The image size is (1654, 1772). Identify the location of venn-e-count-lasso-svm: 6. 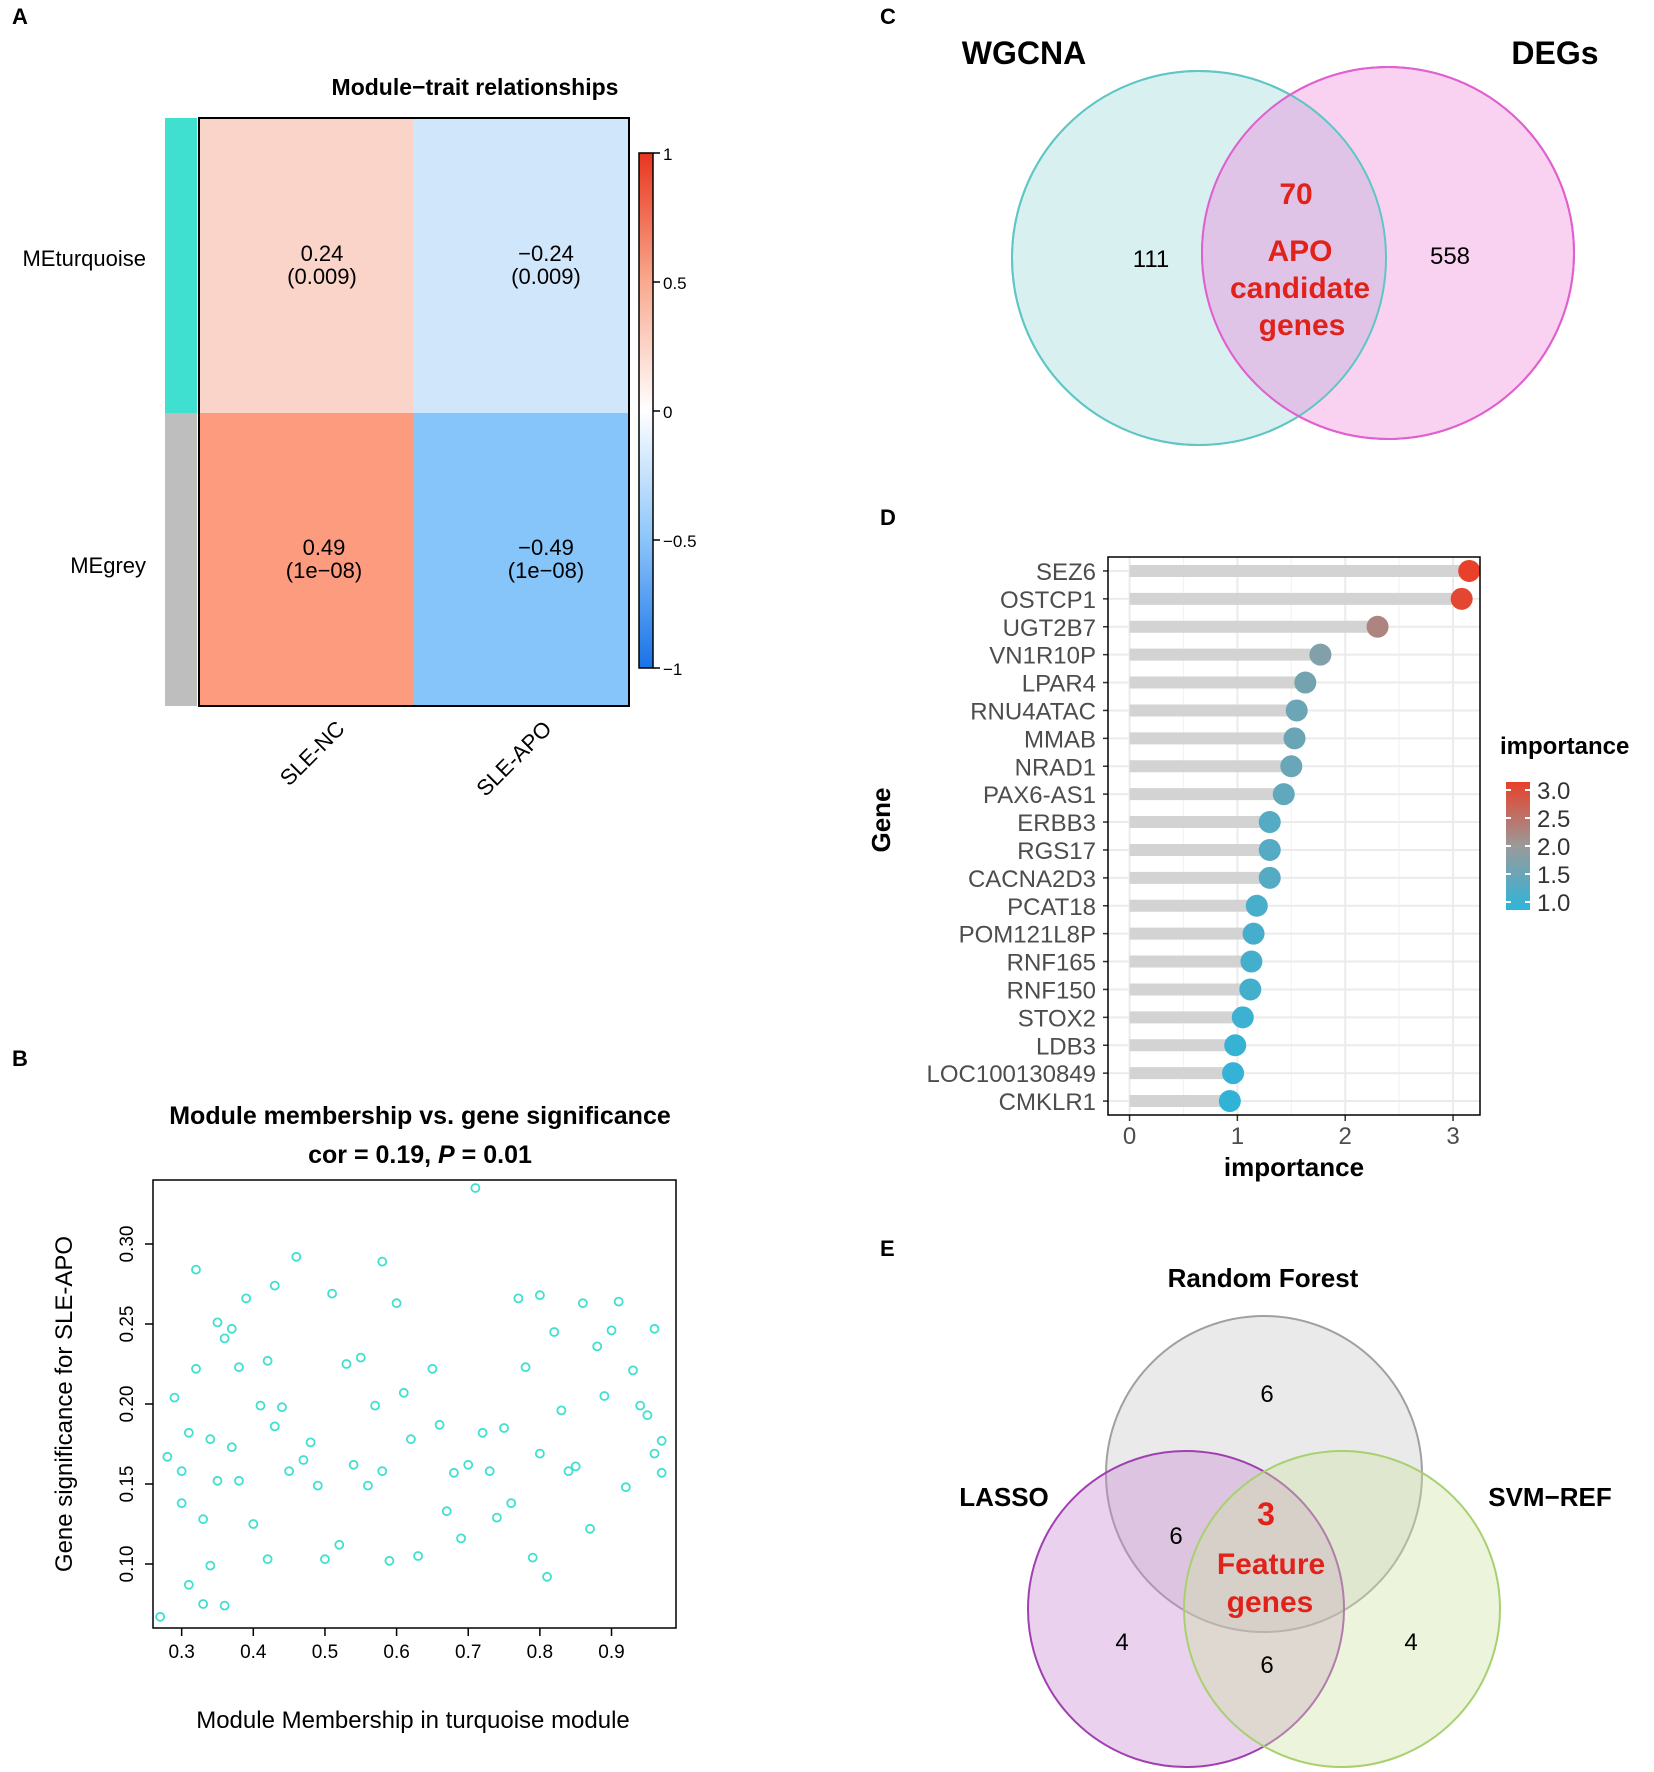
(1266, 1665).